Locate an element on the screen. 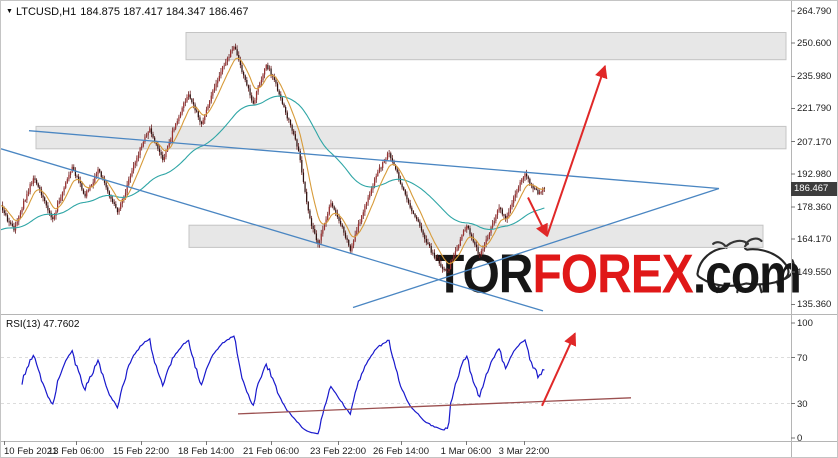  symbol-label: LTCUSD,H1 is located at coordinates (46, 12).